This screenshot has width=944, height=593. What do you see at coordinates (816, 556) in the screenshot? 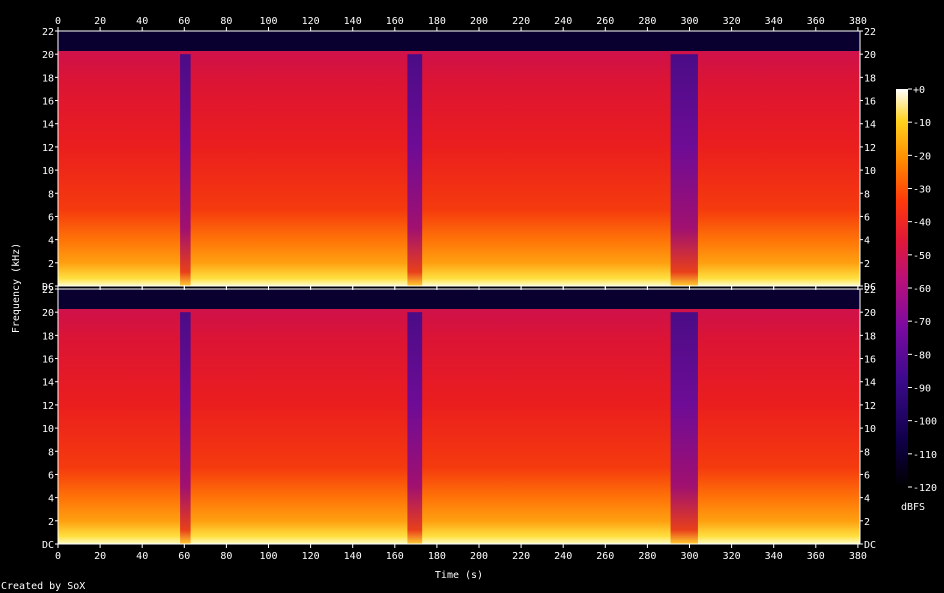
I see `x-tick-label-bottom: 360` at bounding box center [816, 556].